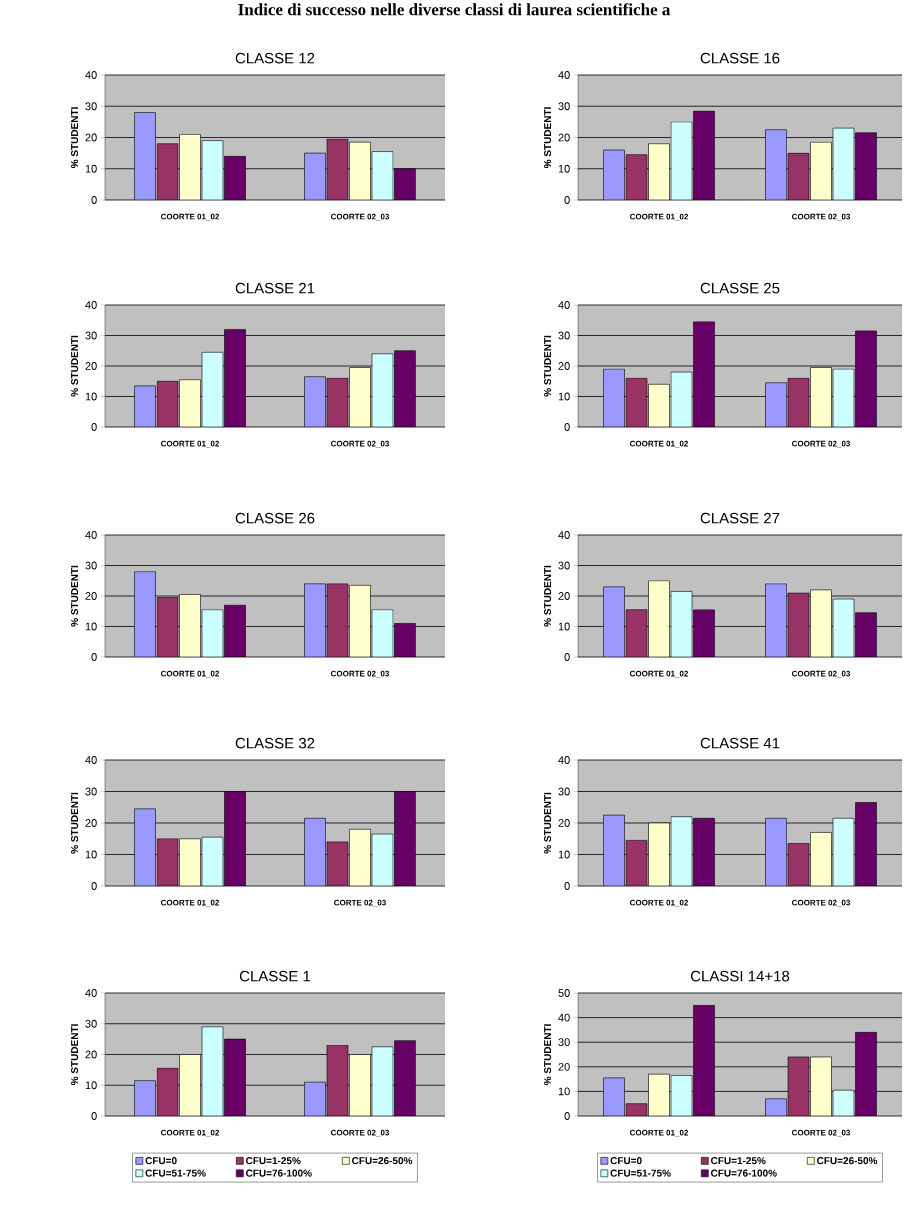 This screenshot has width=908, height=1223. I want to click on x-tick-label: CORTE 02_03, so click(360, 903).